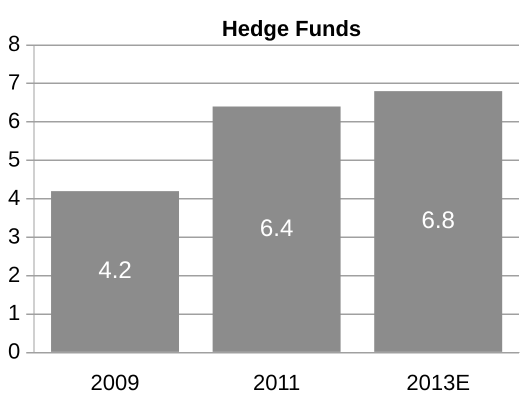  What do you see at coordinates (14, 197) in the screenshot?
I see `y-tick-label: 4` at bounding box center [14, 197].